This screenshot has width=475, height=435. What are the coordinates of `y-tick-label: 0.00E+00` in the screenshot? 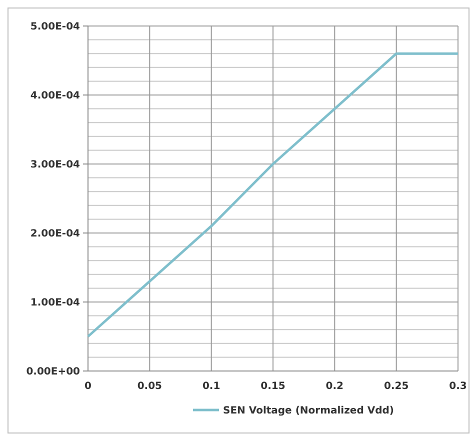 It's located at (53, 372).